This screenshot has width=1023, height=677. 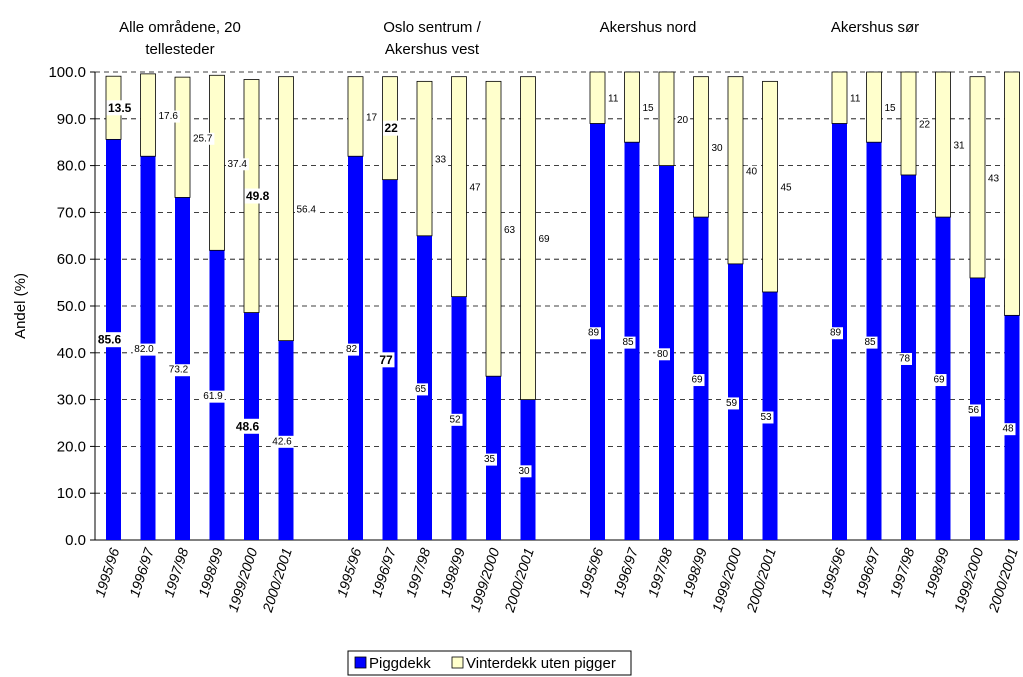 What do you see at coordinates (106, 572) in the screenshot?
I see `x-tick-label: 1995/96` at bounding box center [106, 572].